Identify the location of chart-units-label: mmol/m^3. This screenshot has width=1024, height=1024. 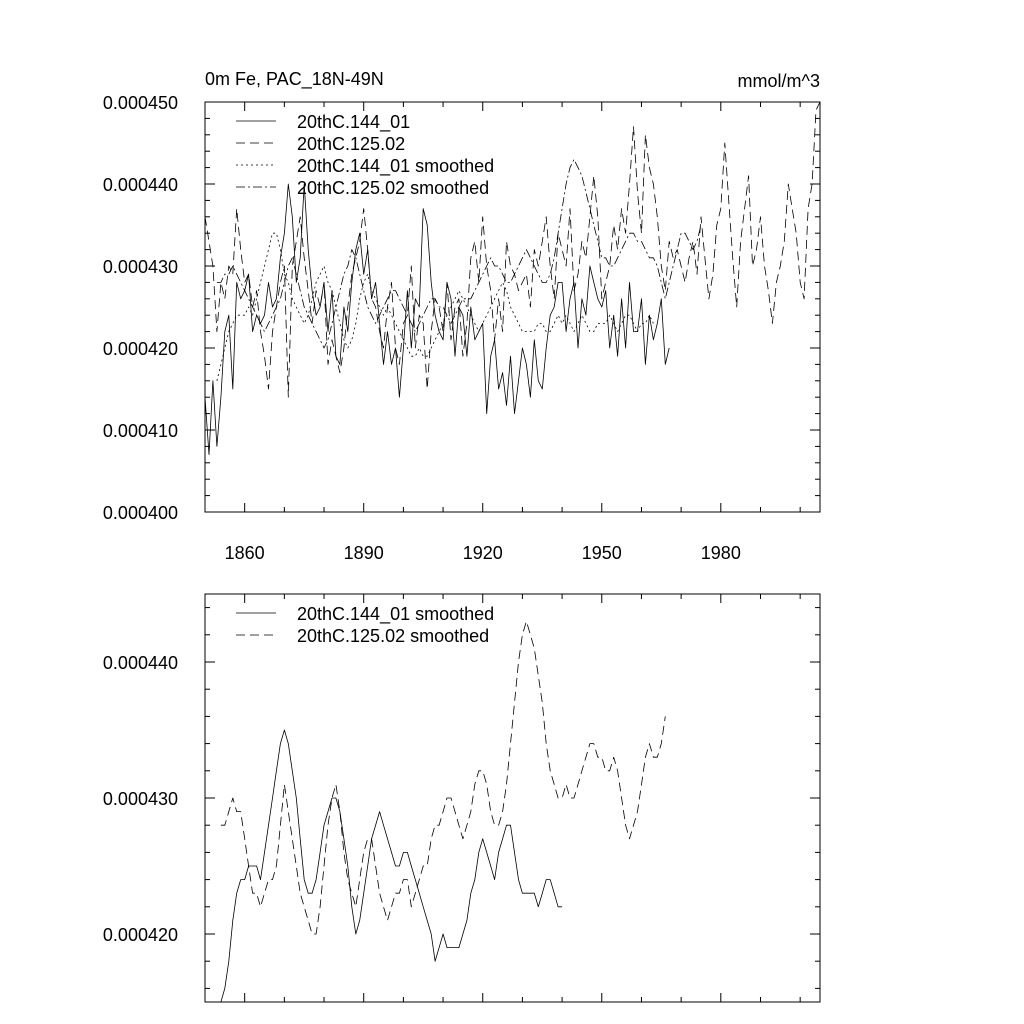
(779, 81).